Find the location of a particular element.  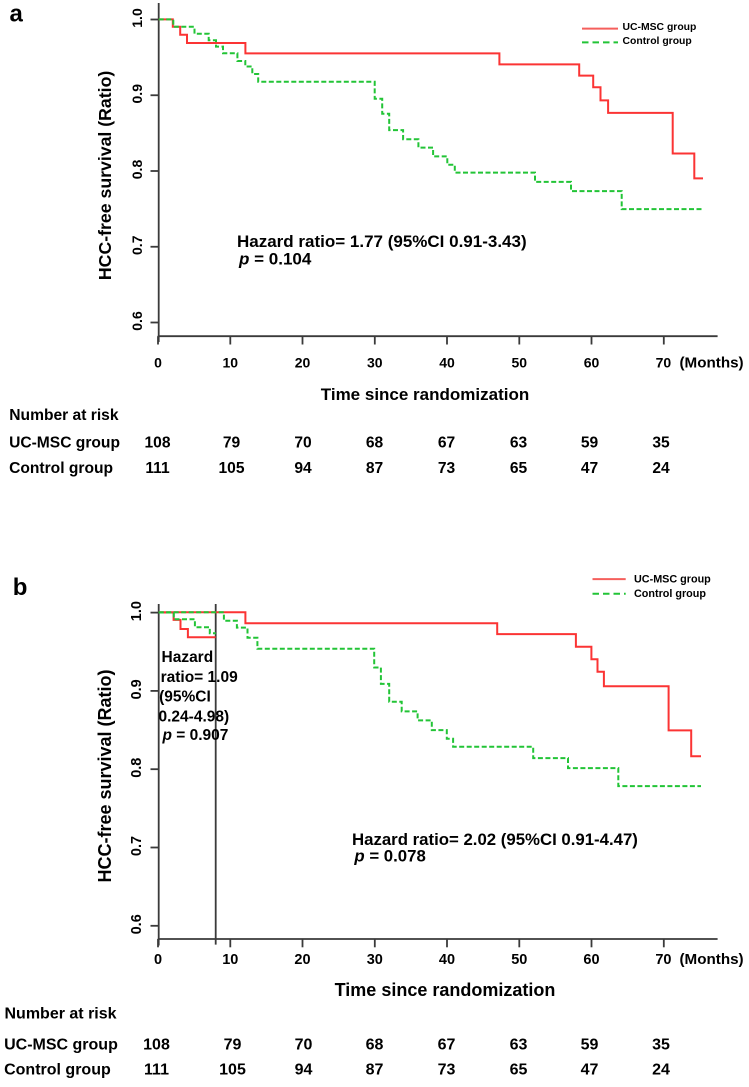

svg-text: b is located at coordinates (20, 587).